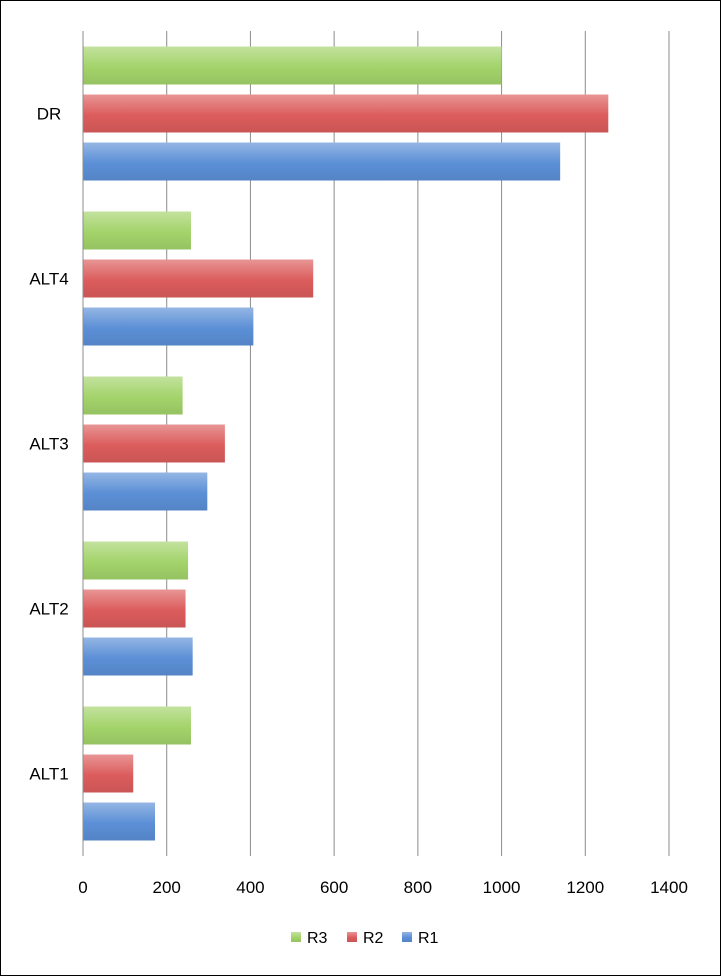  What do you see at coordinates (134, 608) in the screenshot?
I see `bar-alt2-r2` at bounding box center [134, 608].